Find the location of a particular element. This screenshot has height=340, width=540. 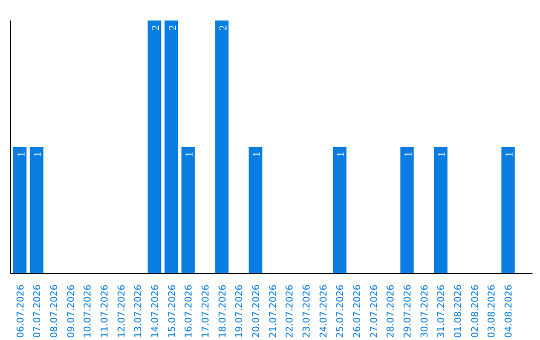

x-tick-label: 26.07.2026 is located at coordinates (358, 311).